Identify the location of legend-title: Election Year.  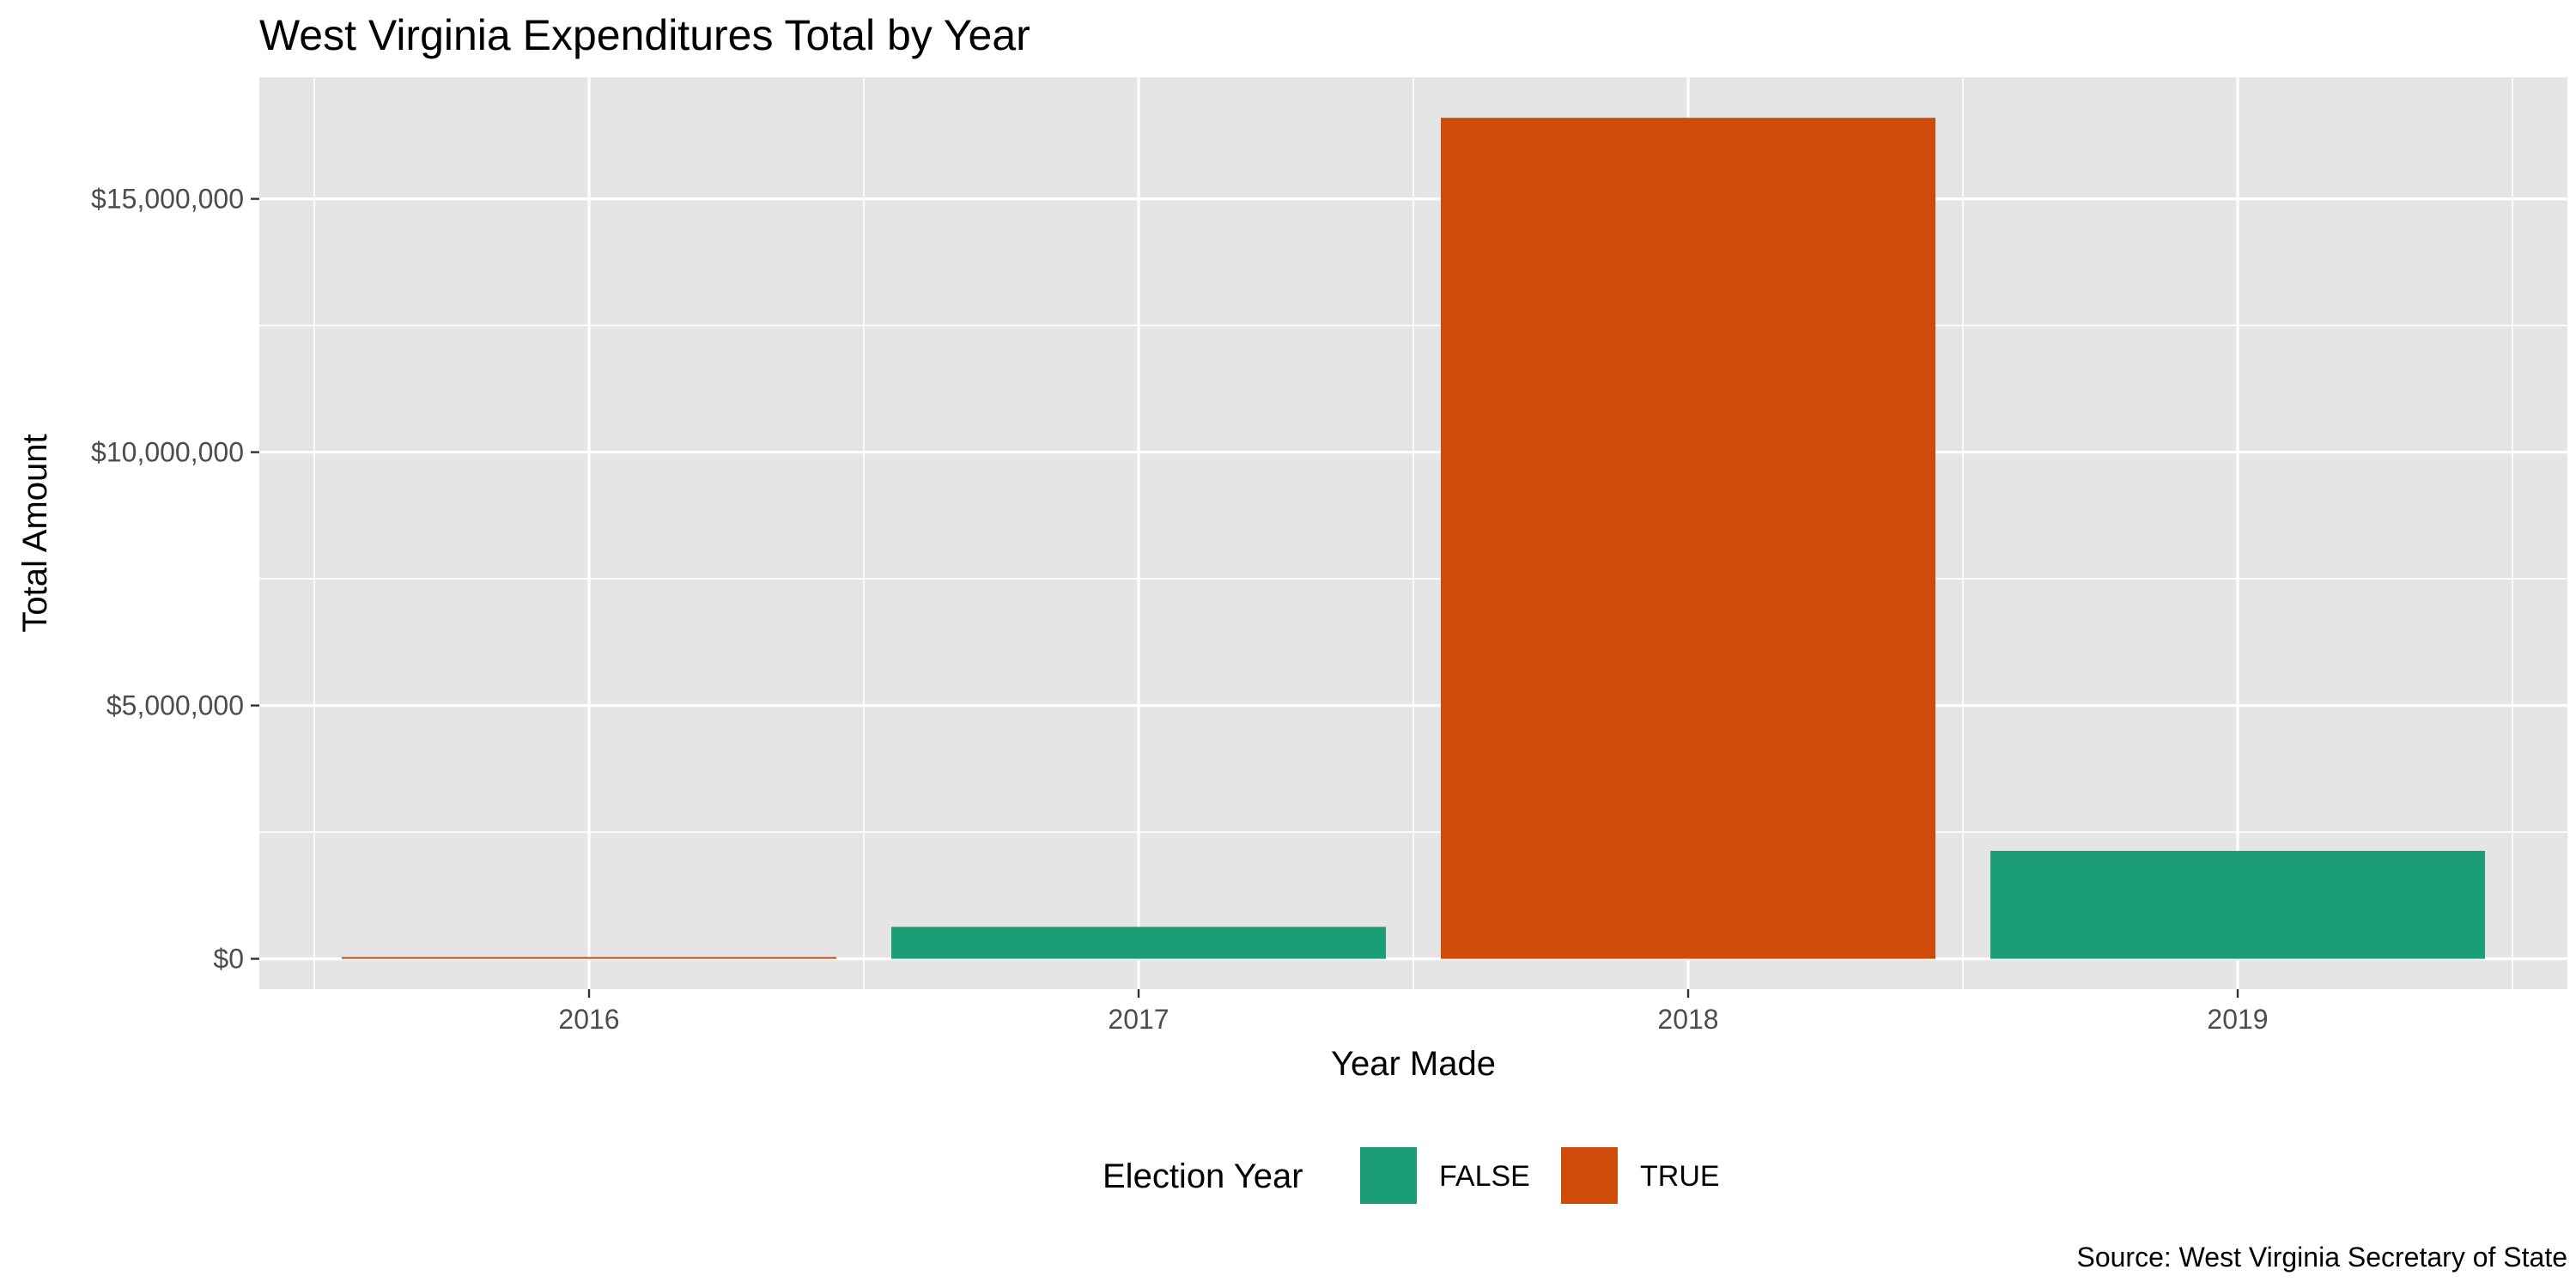
(1203, 1176).